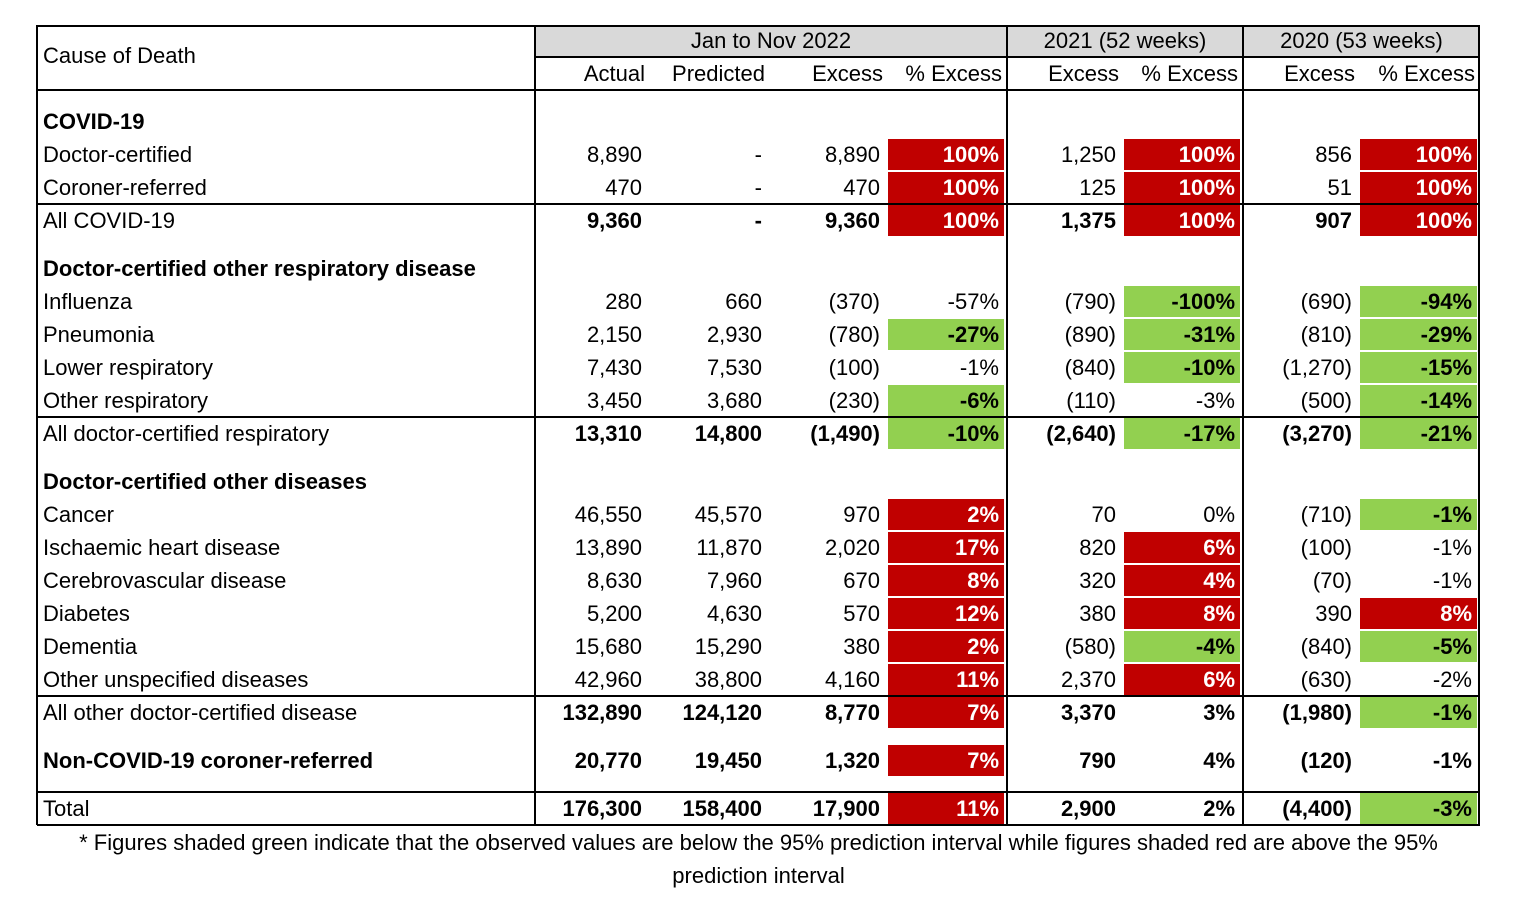 This screenshot has width=1536, height=911. What do you see at coordinates (1326, 400) in the screenshot?
I see `cell: (500)` at bounding box center [1326, 400].